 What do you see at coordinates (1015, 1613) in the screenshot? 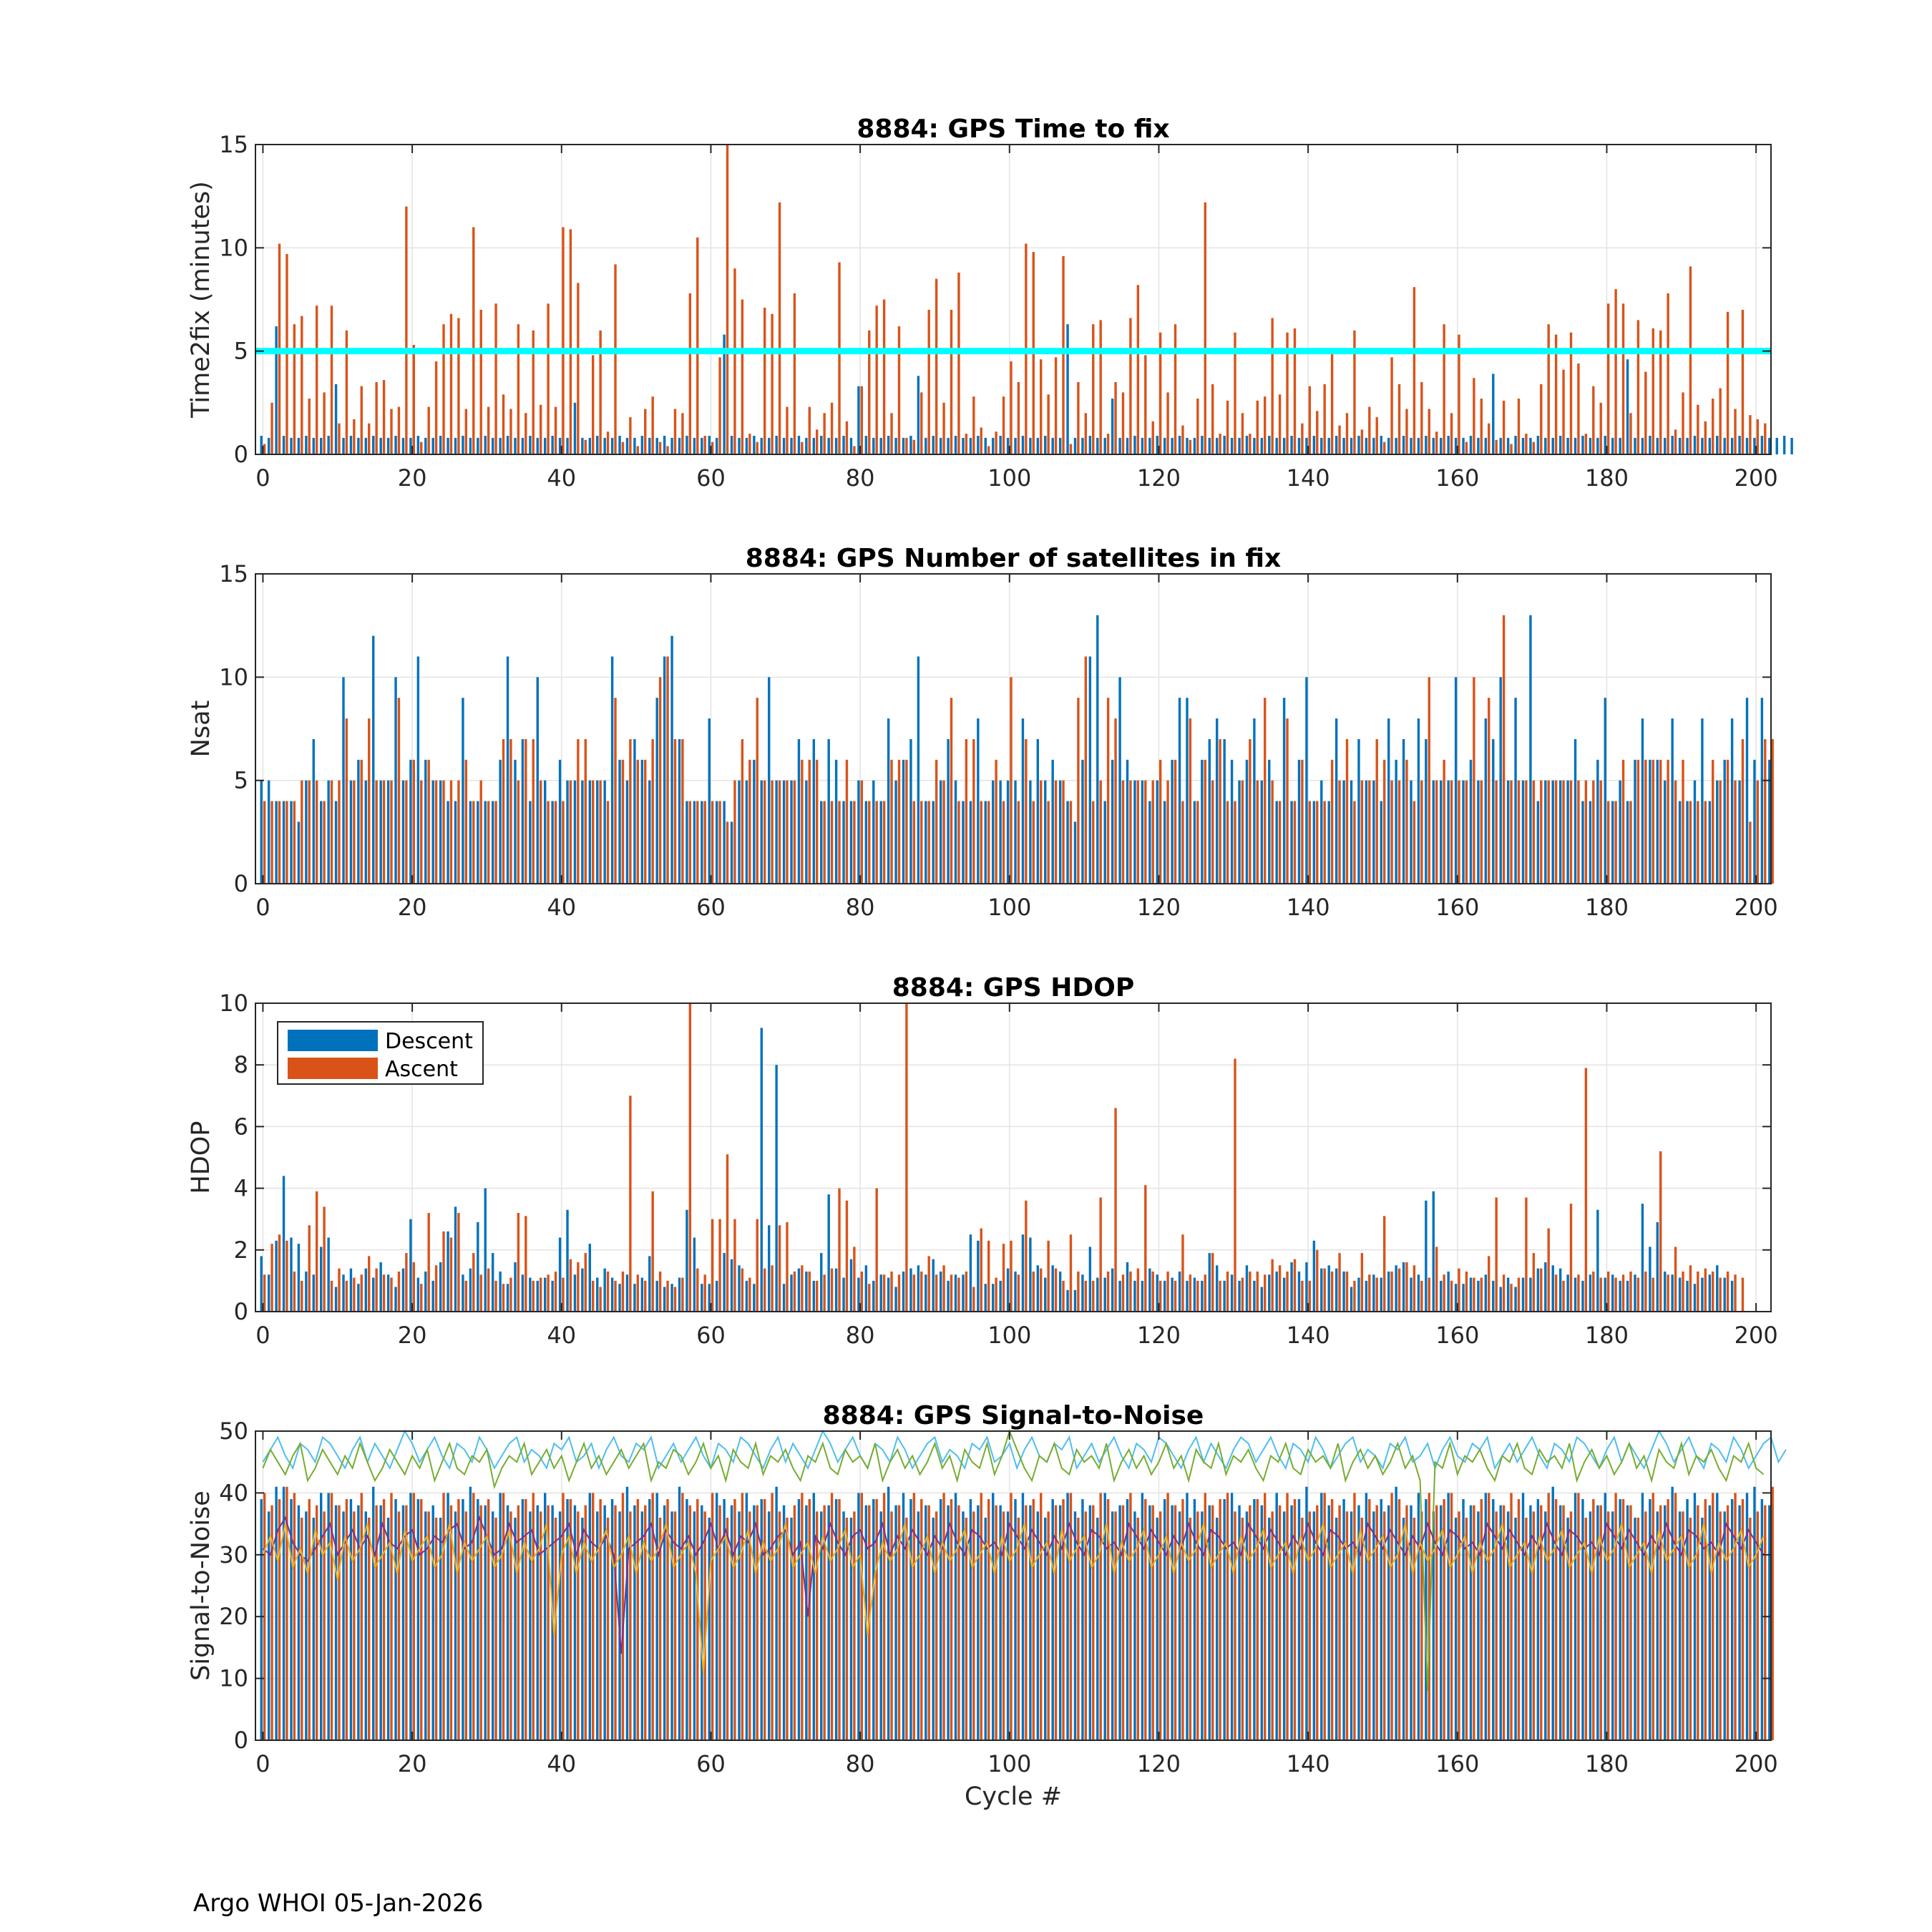
I see `bar-series-descent` at bounding box center [1015, 1613].